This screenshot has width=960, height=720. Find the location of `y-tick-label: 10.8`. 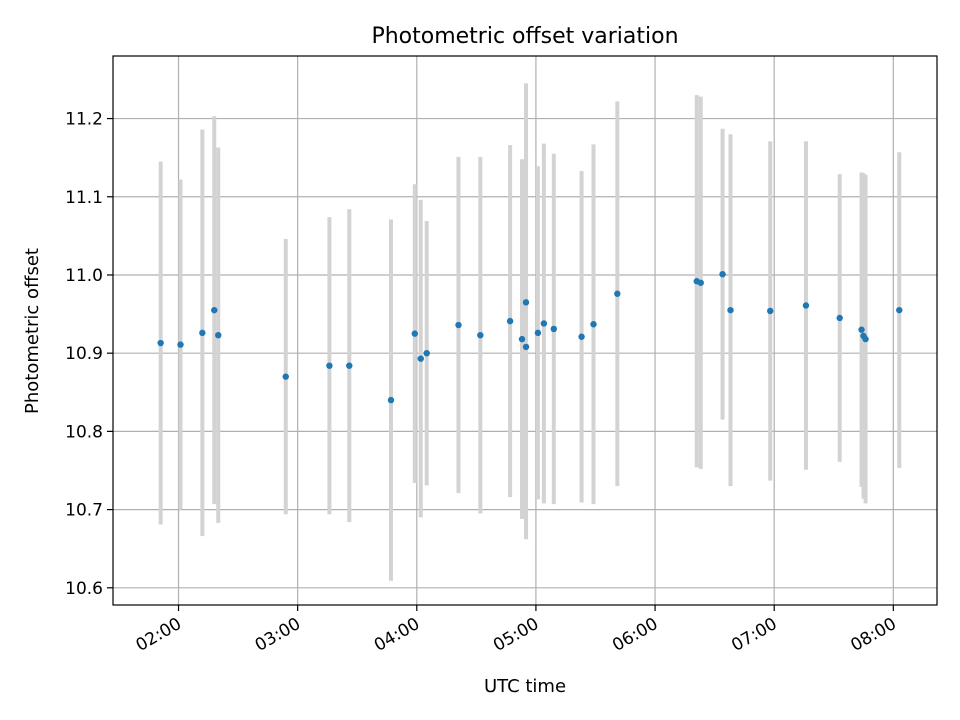

y-tick-label: 10.8 is located at coordinates (84, 432).